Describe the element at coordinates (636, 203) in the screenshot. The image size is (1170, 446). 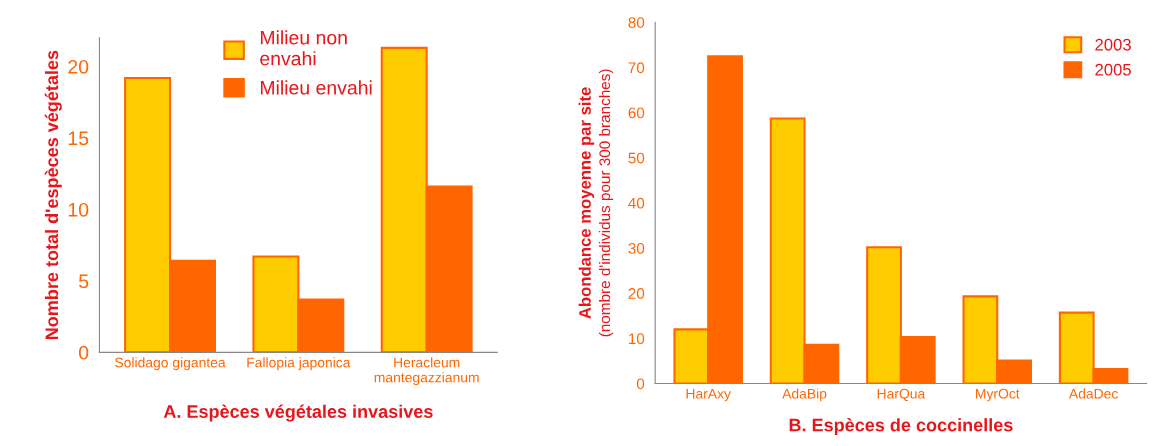
I see `y-tick-label: 40` at that location.